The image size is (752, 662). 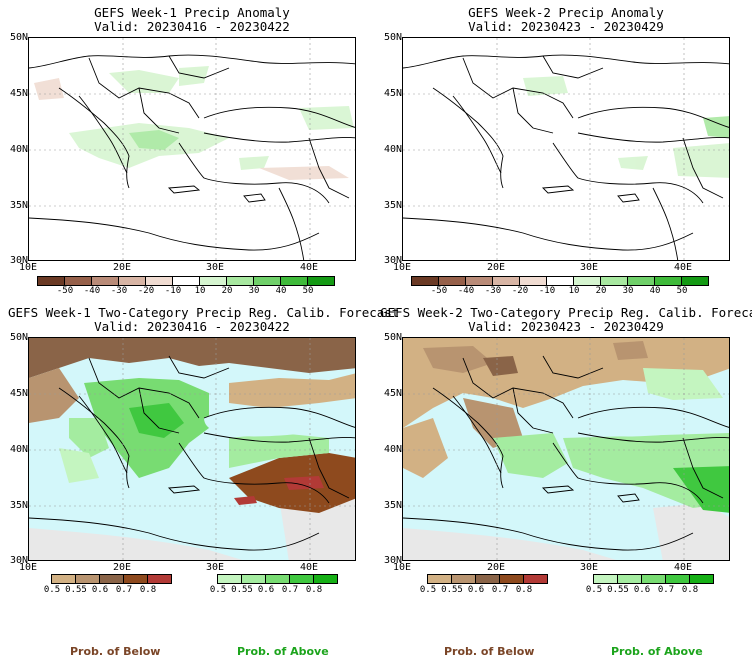 I want to click on lon-label: 10E, so click(x=28, y=567).